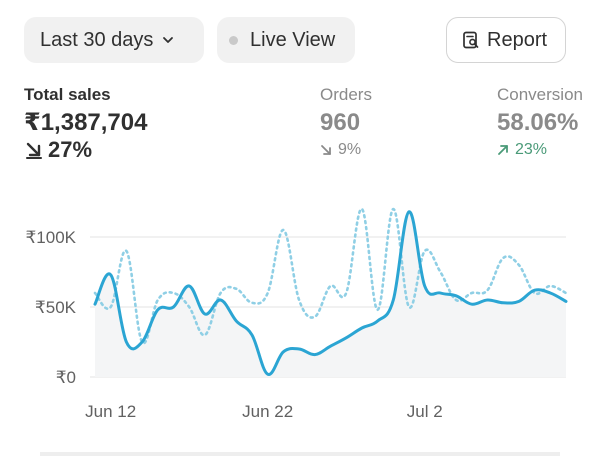  Describe the element at coordinates (267, 411) in the screenshot. I see `x-tick-label: Jun 22` at that location.